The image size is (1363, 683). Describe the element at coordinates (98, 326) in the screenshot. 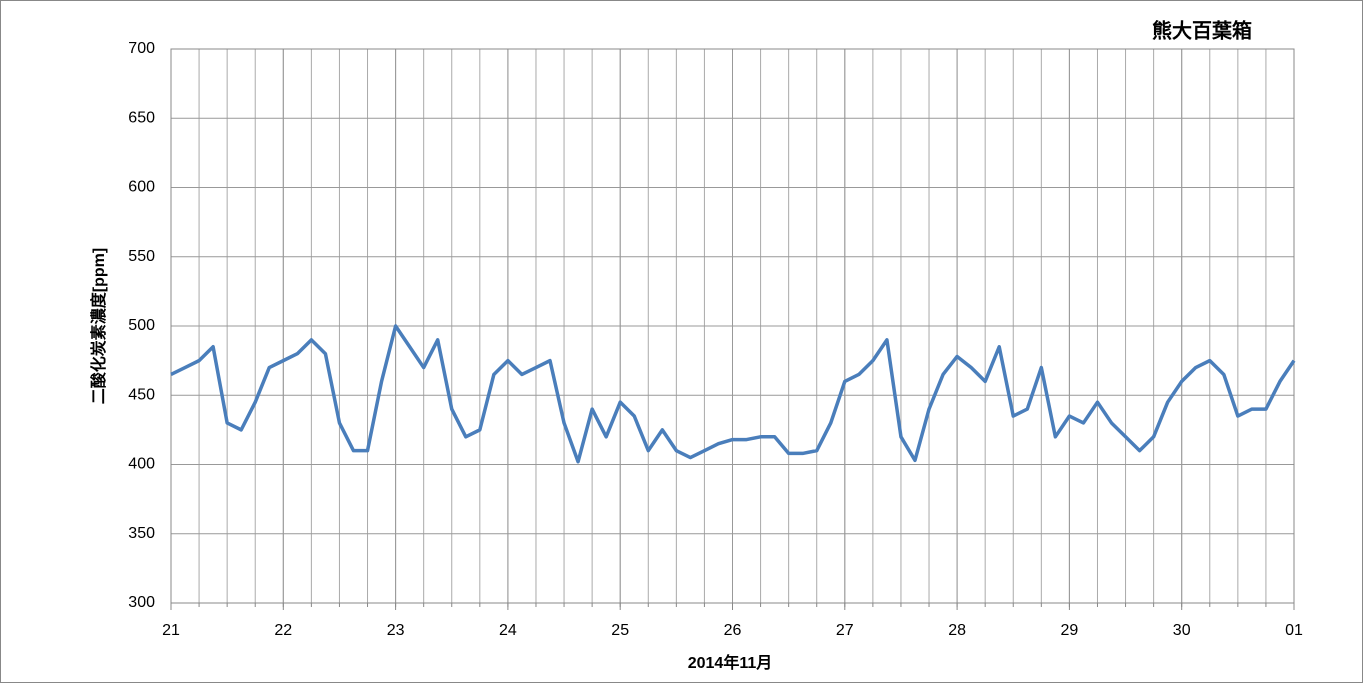

I see `y-axis-label: 二酸化炭素濃度[ppm]` at that location.